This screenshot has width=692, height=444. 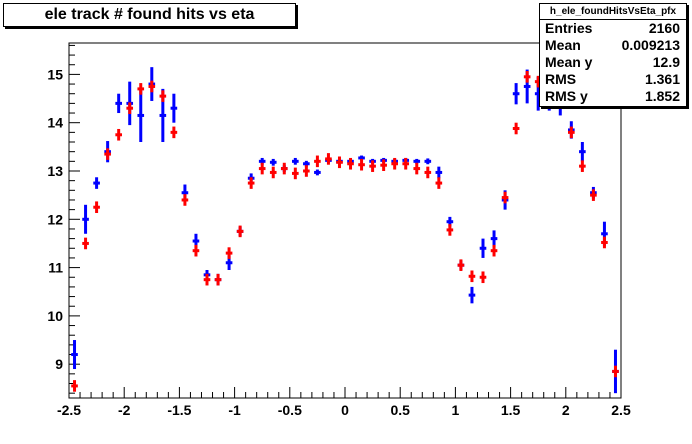 I want to click on x-tick-label: 1, so click(x=456, y=410).